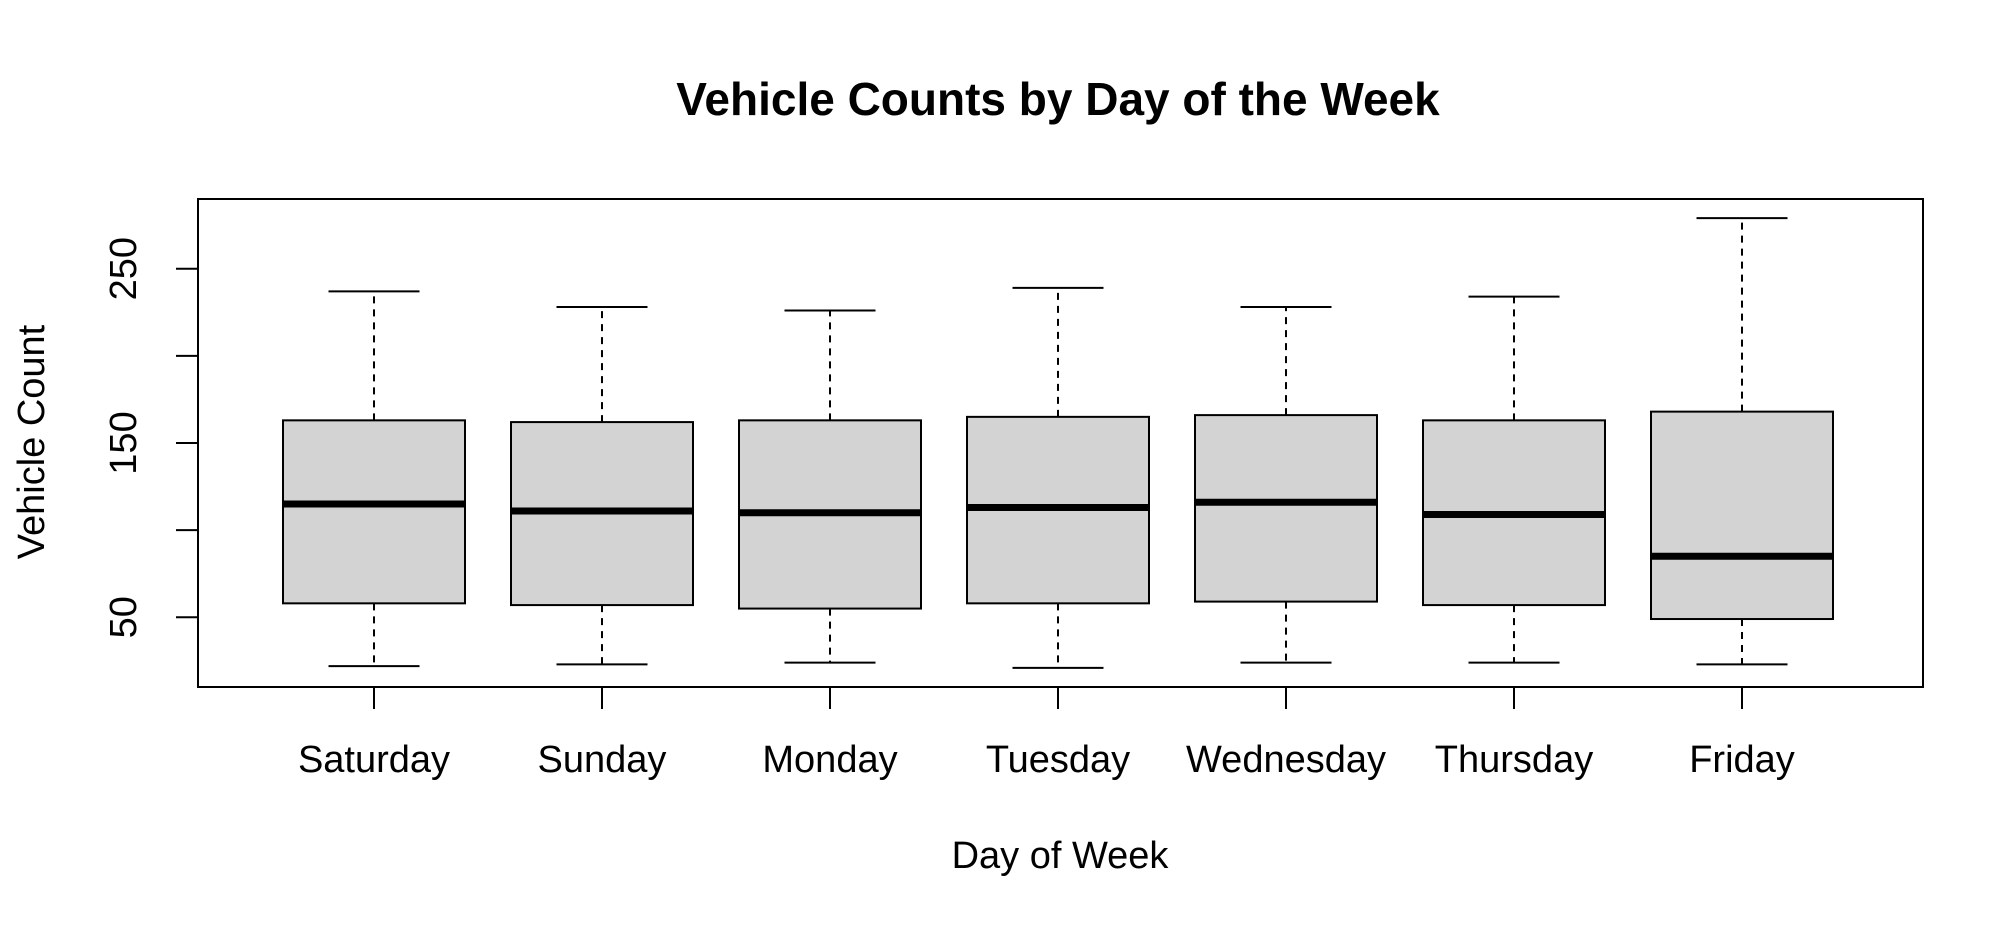 The image size is (2005, 925). What do you see at coordinates (1061, 856) in the screenshot?
I see `x-axis-label: Day of Week` at bounding box center [1061, 856].